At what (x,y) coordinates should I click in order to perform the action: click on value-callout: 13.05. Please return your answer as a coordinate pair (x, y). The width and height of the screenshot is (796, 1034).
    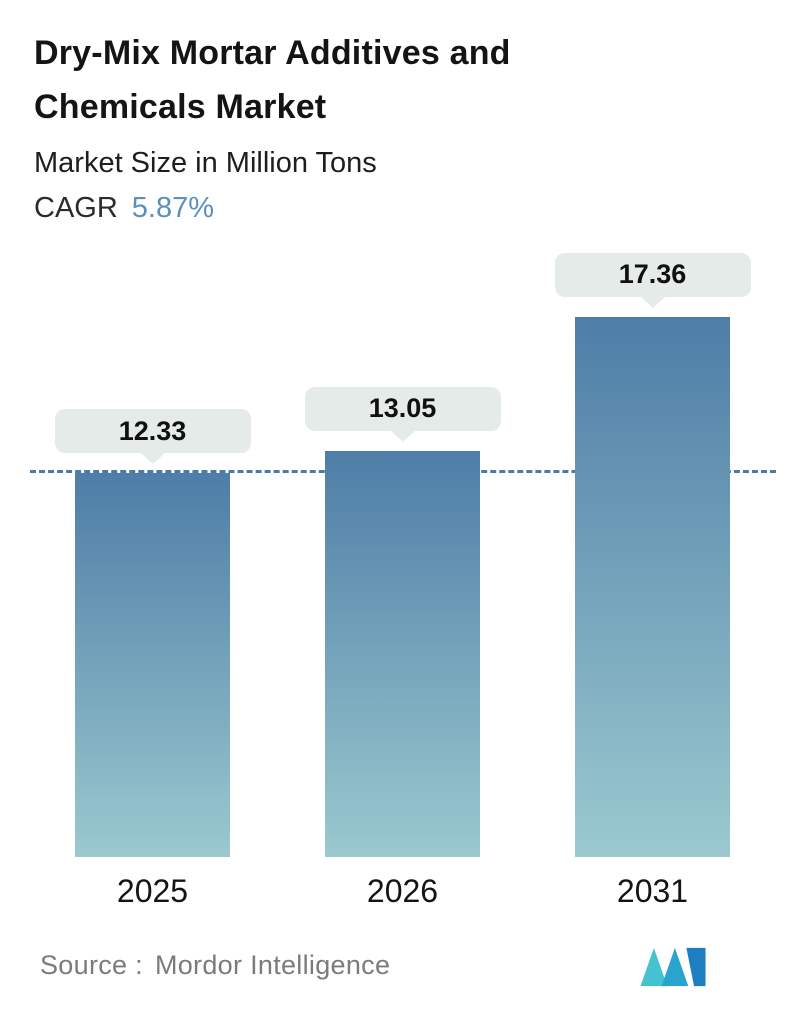
    Looking at the image, I should click on (402, 414).